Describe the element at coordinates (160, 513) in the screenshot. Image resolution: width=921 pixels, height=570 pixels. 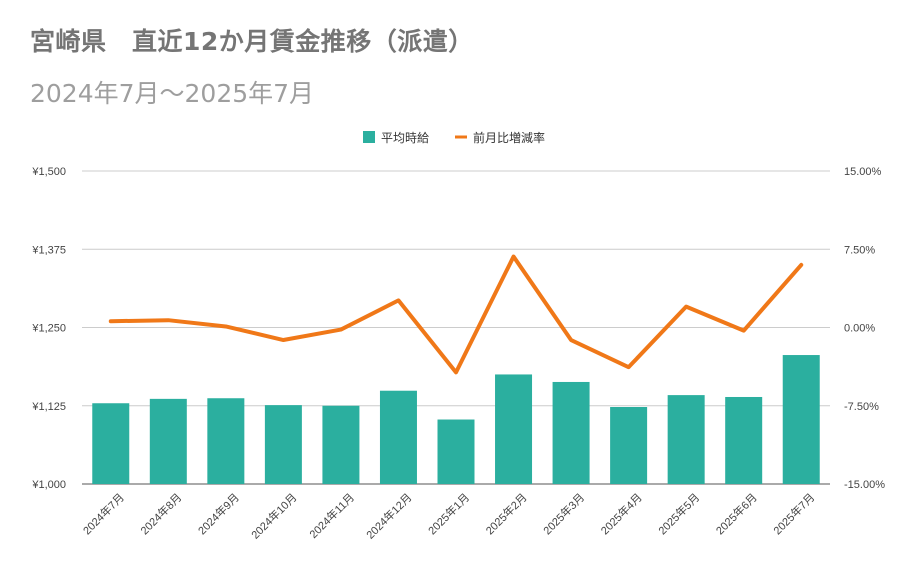
I see `x-tick-label: 2024年8月` at that location.